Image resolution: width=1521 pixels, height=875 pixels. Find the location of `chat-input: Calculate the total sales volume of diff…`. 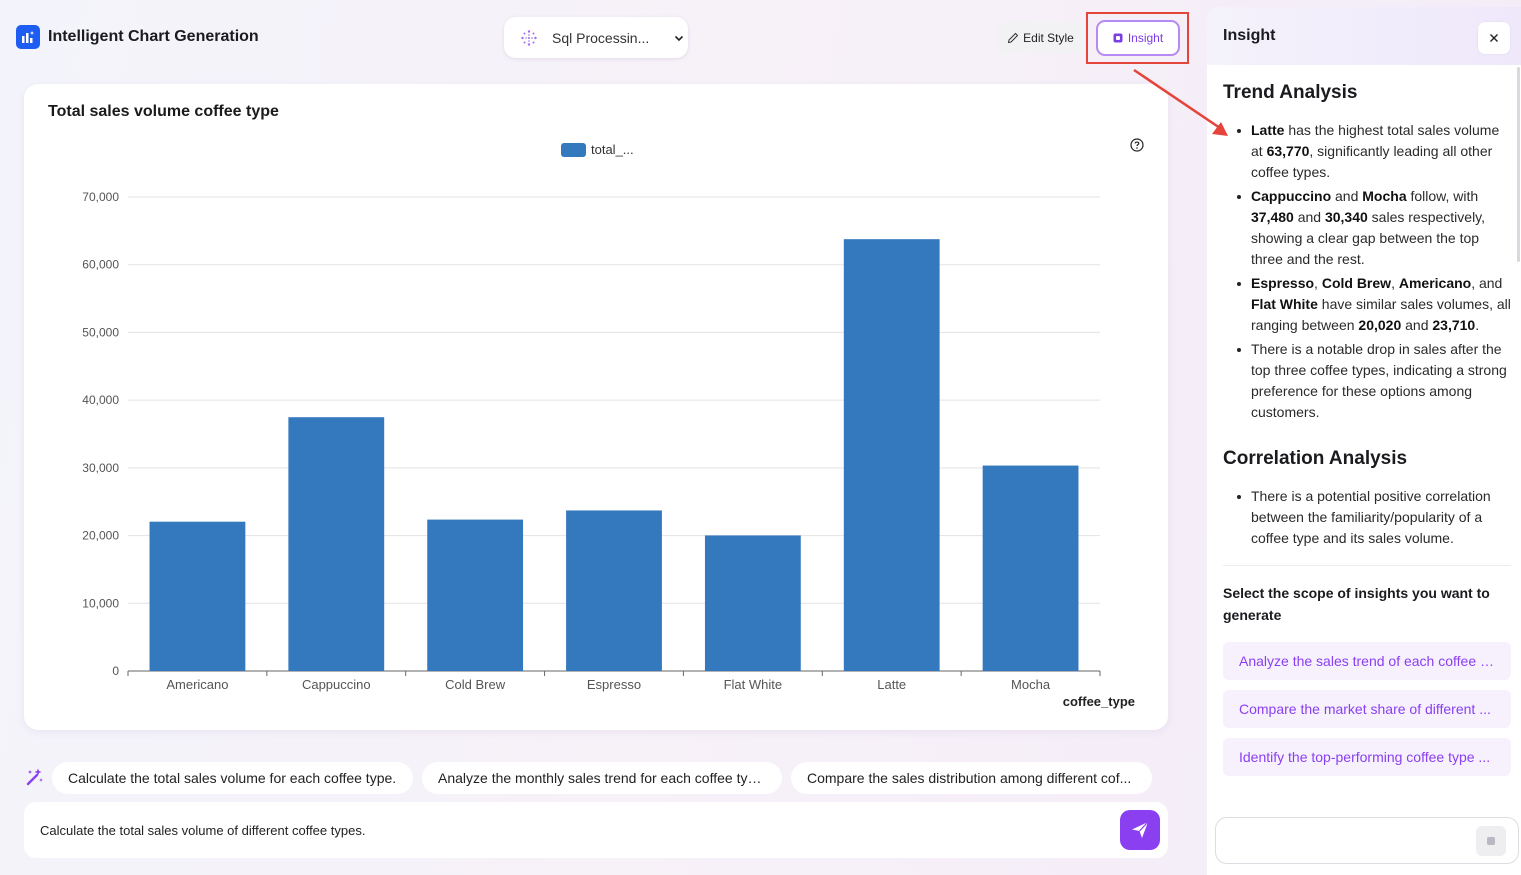

chat-input: Calculate the total sales volume of diff… is located at coordinates (596, 830).